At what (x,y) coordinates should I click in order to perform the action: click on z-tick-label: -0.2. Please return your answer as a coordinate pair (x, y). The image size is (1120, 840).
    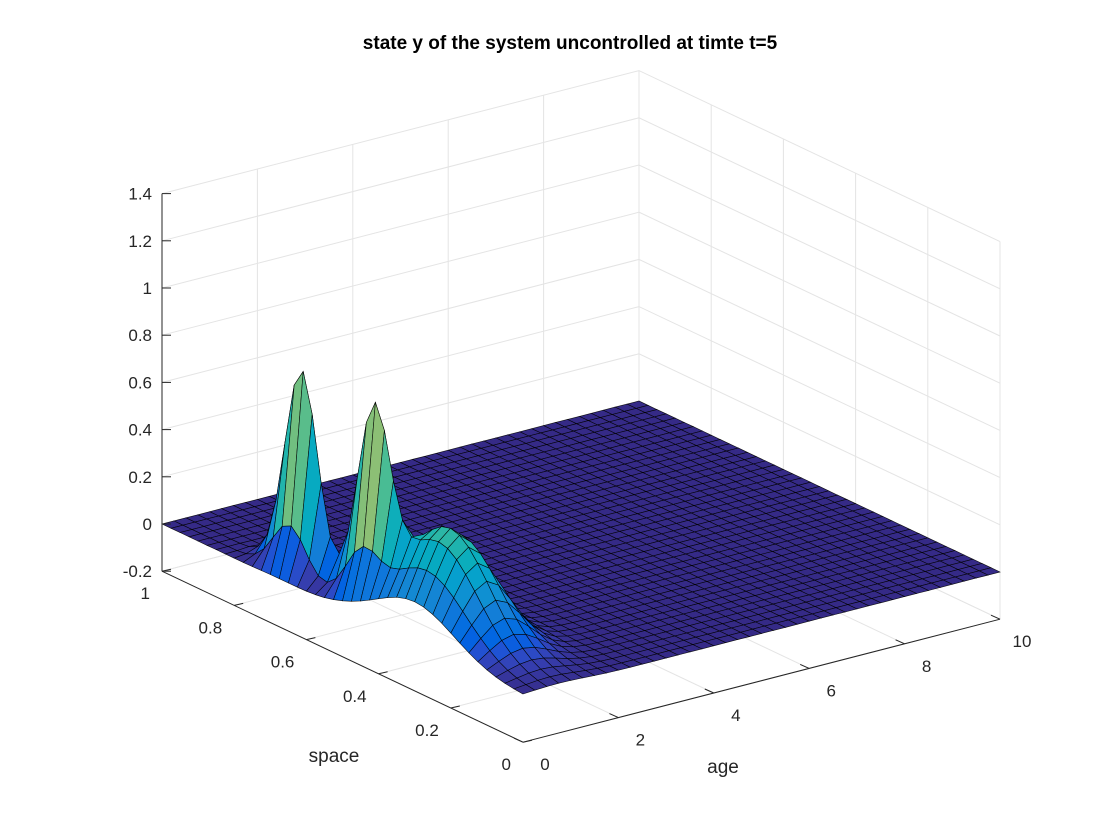
    Looking at the image, I should click on (137, 571).